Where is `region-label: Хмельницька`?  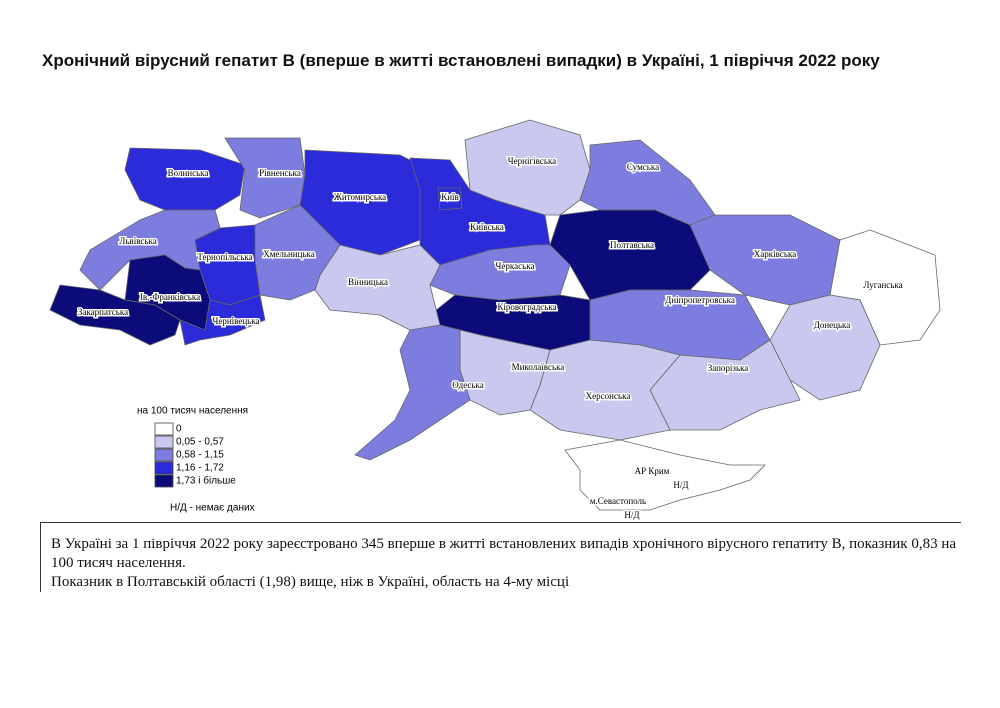 region-label: Хмельницька is located at coordinates (289, 254).